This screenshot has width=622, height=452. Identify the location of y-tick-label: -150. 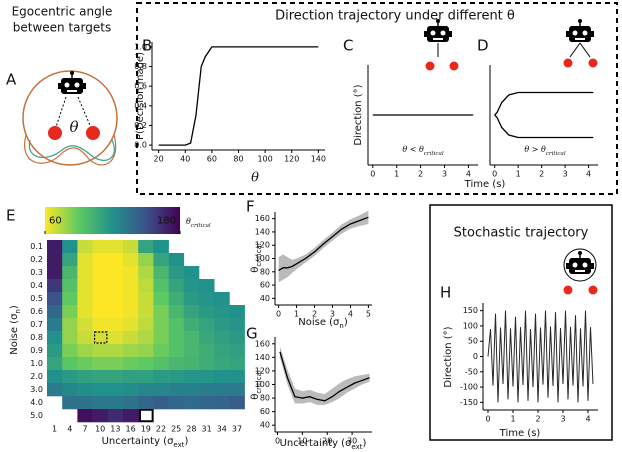
(469, 402).